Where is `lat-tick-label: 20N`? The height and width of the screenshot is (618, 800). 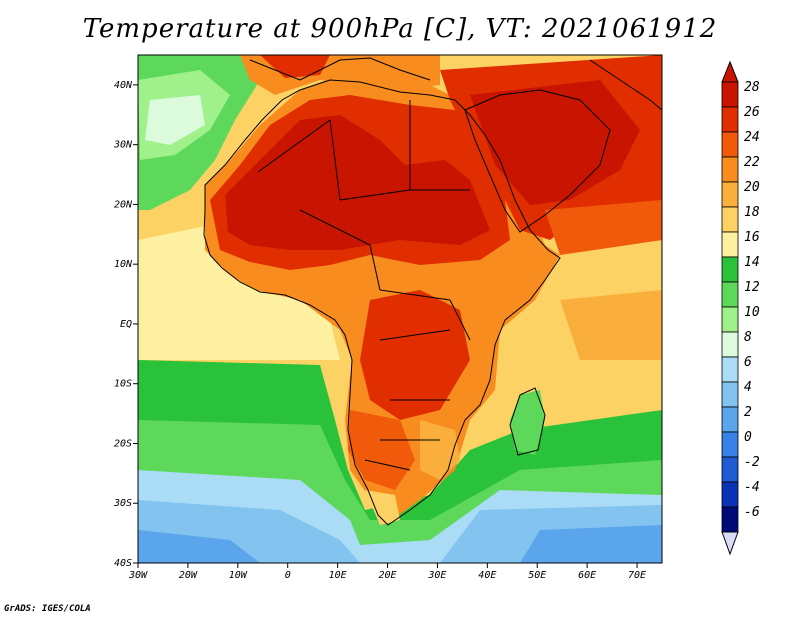
lat-tick-label: 20N is located at coordinates (123, 204).